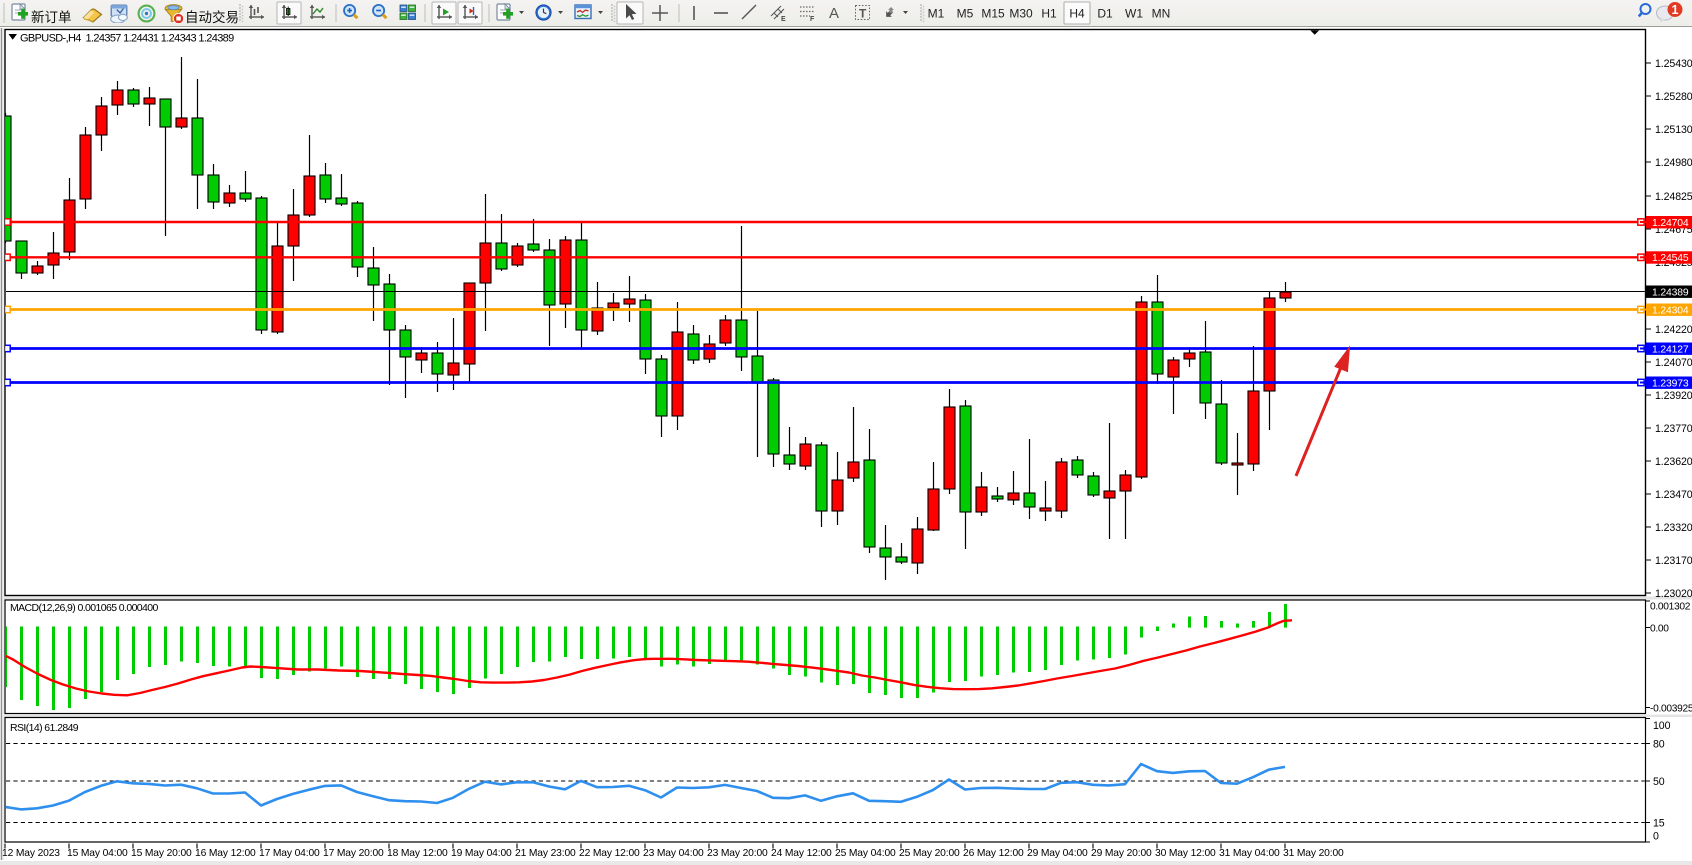  What do you see at coordinates (1670, 223) in the screenshot?
I see `svg-text: 1.24704` at bounding box center [1670, 223].